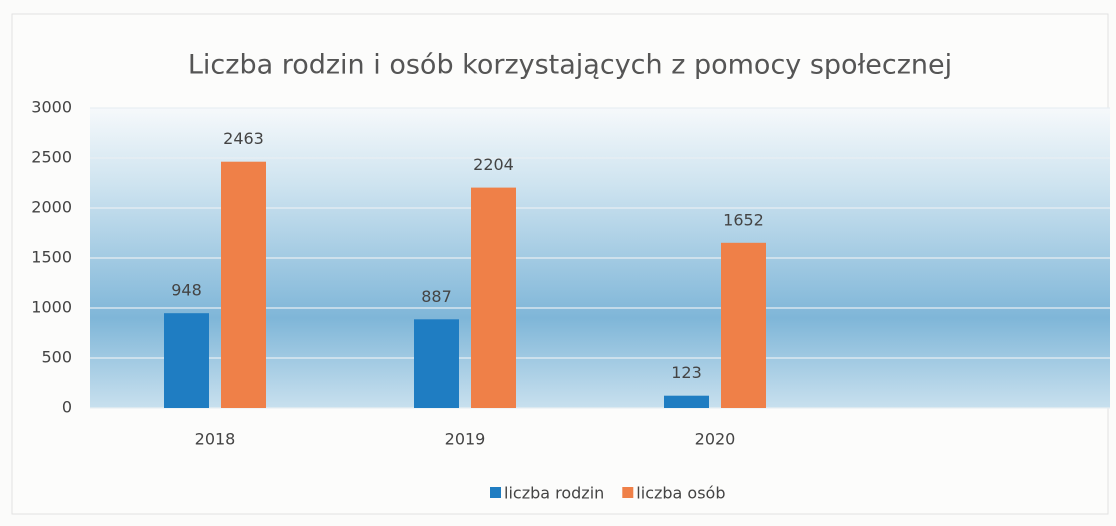 The image size is (1116, 526). Describe the element at coordinates (67, 407) in the screenshot. I see `y-tick-label: 0` at that location.